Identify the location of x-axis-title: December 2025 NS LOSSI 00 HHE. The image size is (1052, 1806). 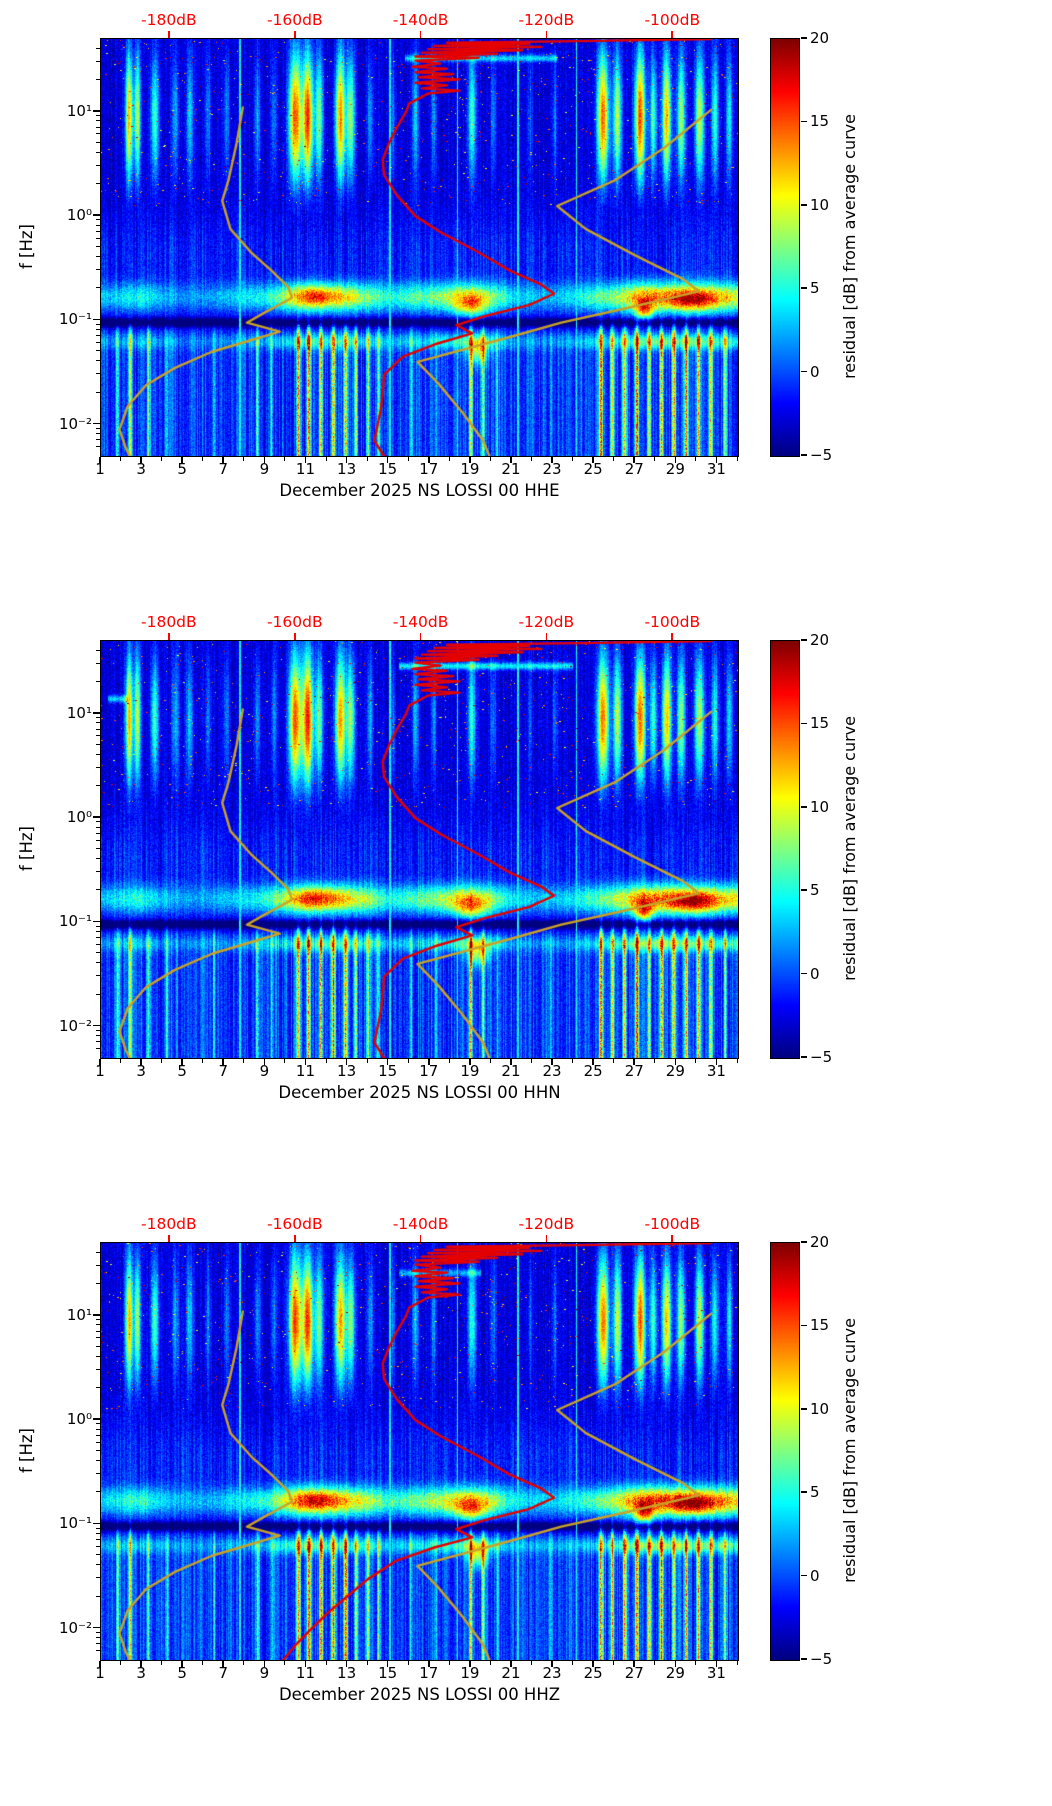
(419, 490).